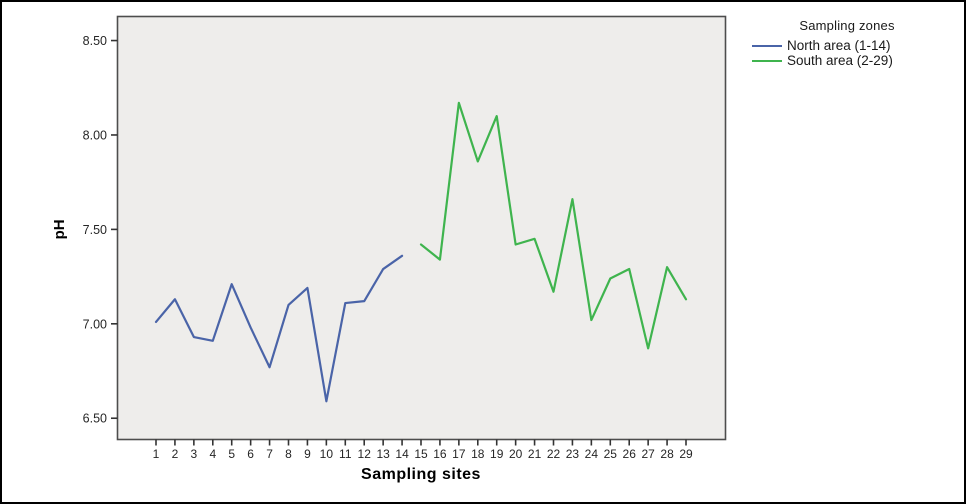  What do you see at coordinates (421, 454) in the screenshot?
I see `x-tick-label: 15` at bounding box center [421, 454].